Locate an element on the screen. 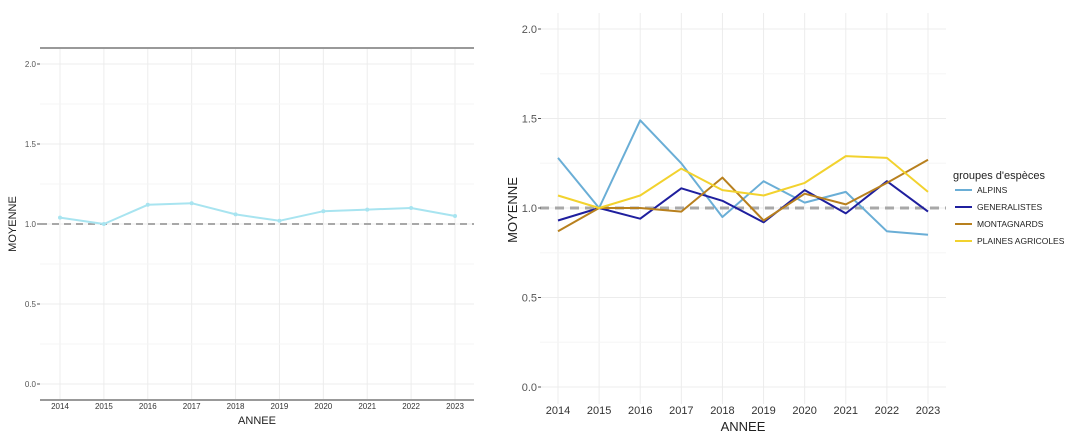  right-y-tick-label-0: 0.0 is located at coordinates (529, 388).